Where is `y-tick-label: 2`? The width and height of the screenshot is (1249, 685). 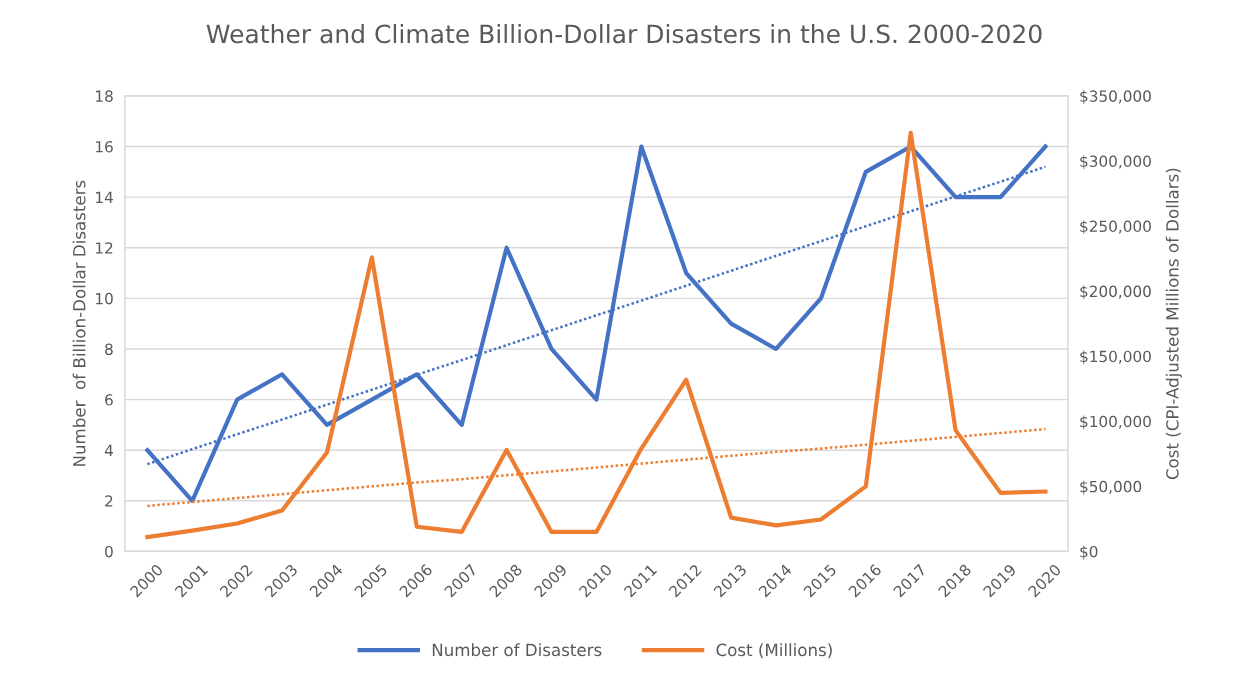
y-tick-label: 2 is located at coordinates (109, 501).